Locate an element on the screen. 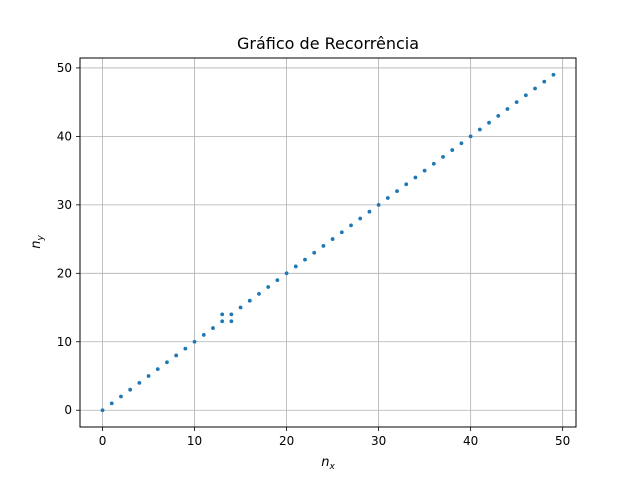 This screenshot has width=640, height=480. x-axis-label-sub: x is located at coordinates (331, 467).